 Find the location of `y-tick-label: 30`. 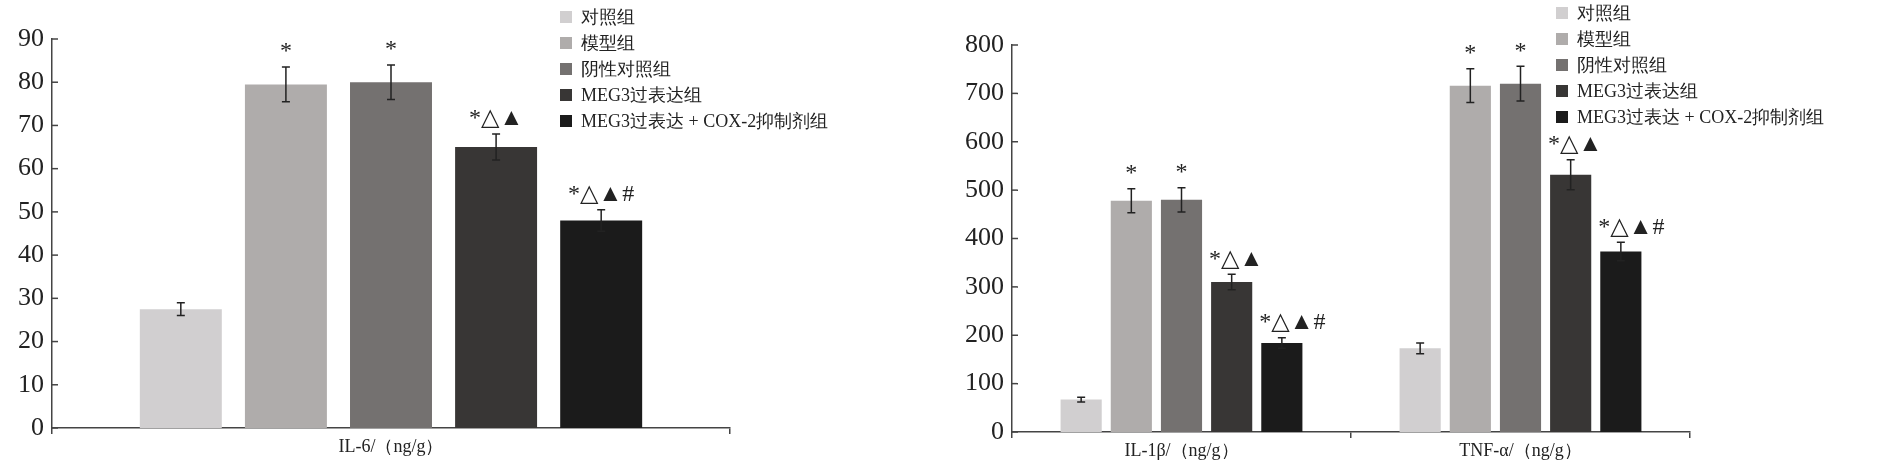

y-tick-label: 30 is located at coordinates (31, 297).